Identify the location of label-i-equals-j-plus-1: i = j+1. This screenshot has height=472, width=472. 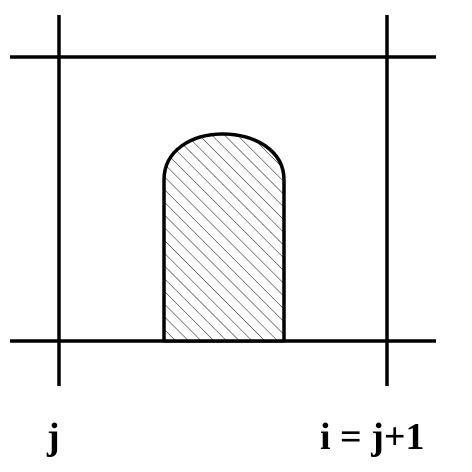
(372, 437).